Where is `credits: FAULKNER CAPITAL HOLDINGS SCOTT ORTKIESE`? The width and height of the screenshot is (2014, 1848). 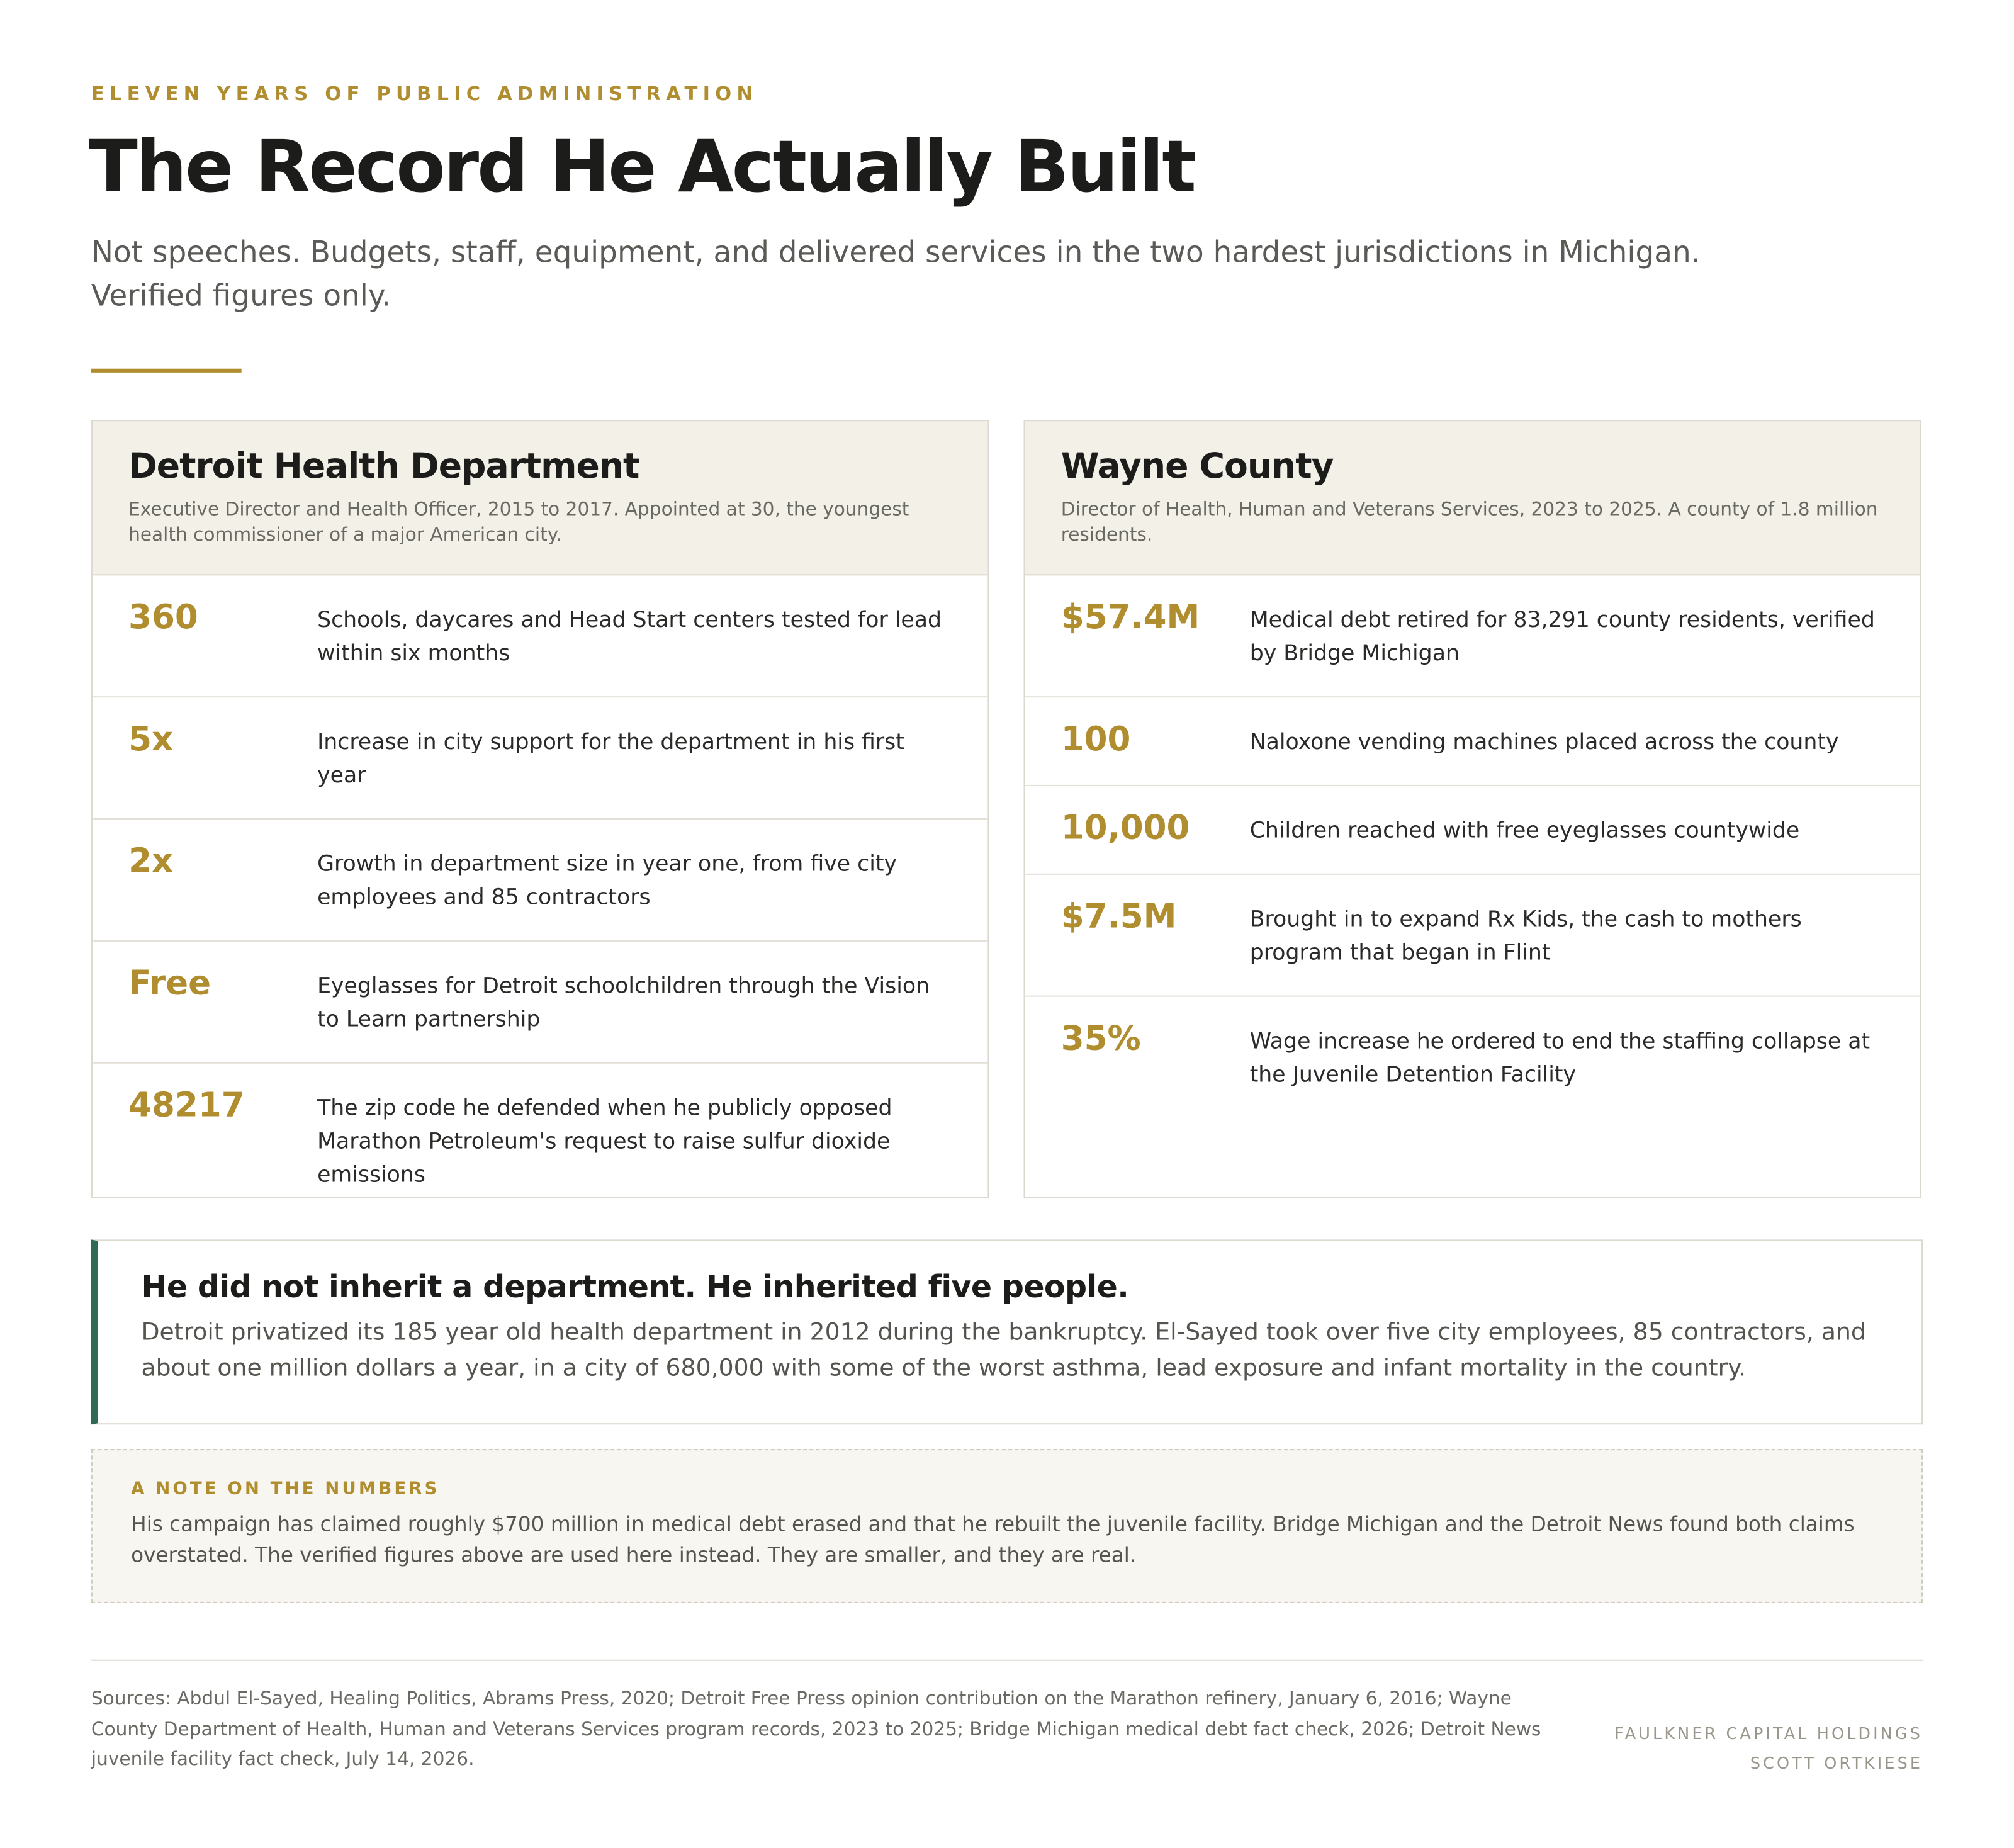 credits: FAULKNER CAPITAL HOLDINGS SCOTT ORTKIESE is located at coordinates (1768, 1748).